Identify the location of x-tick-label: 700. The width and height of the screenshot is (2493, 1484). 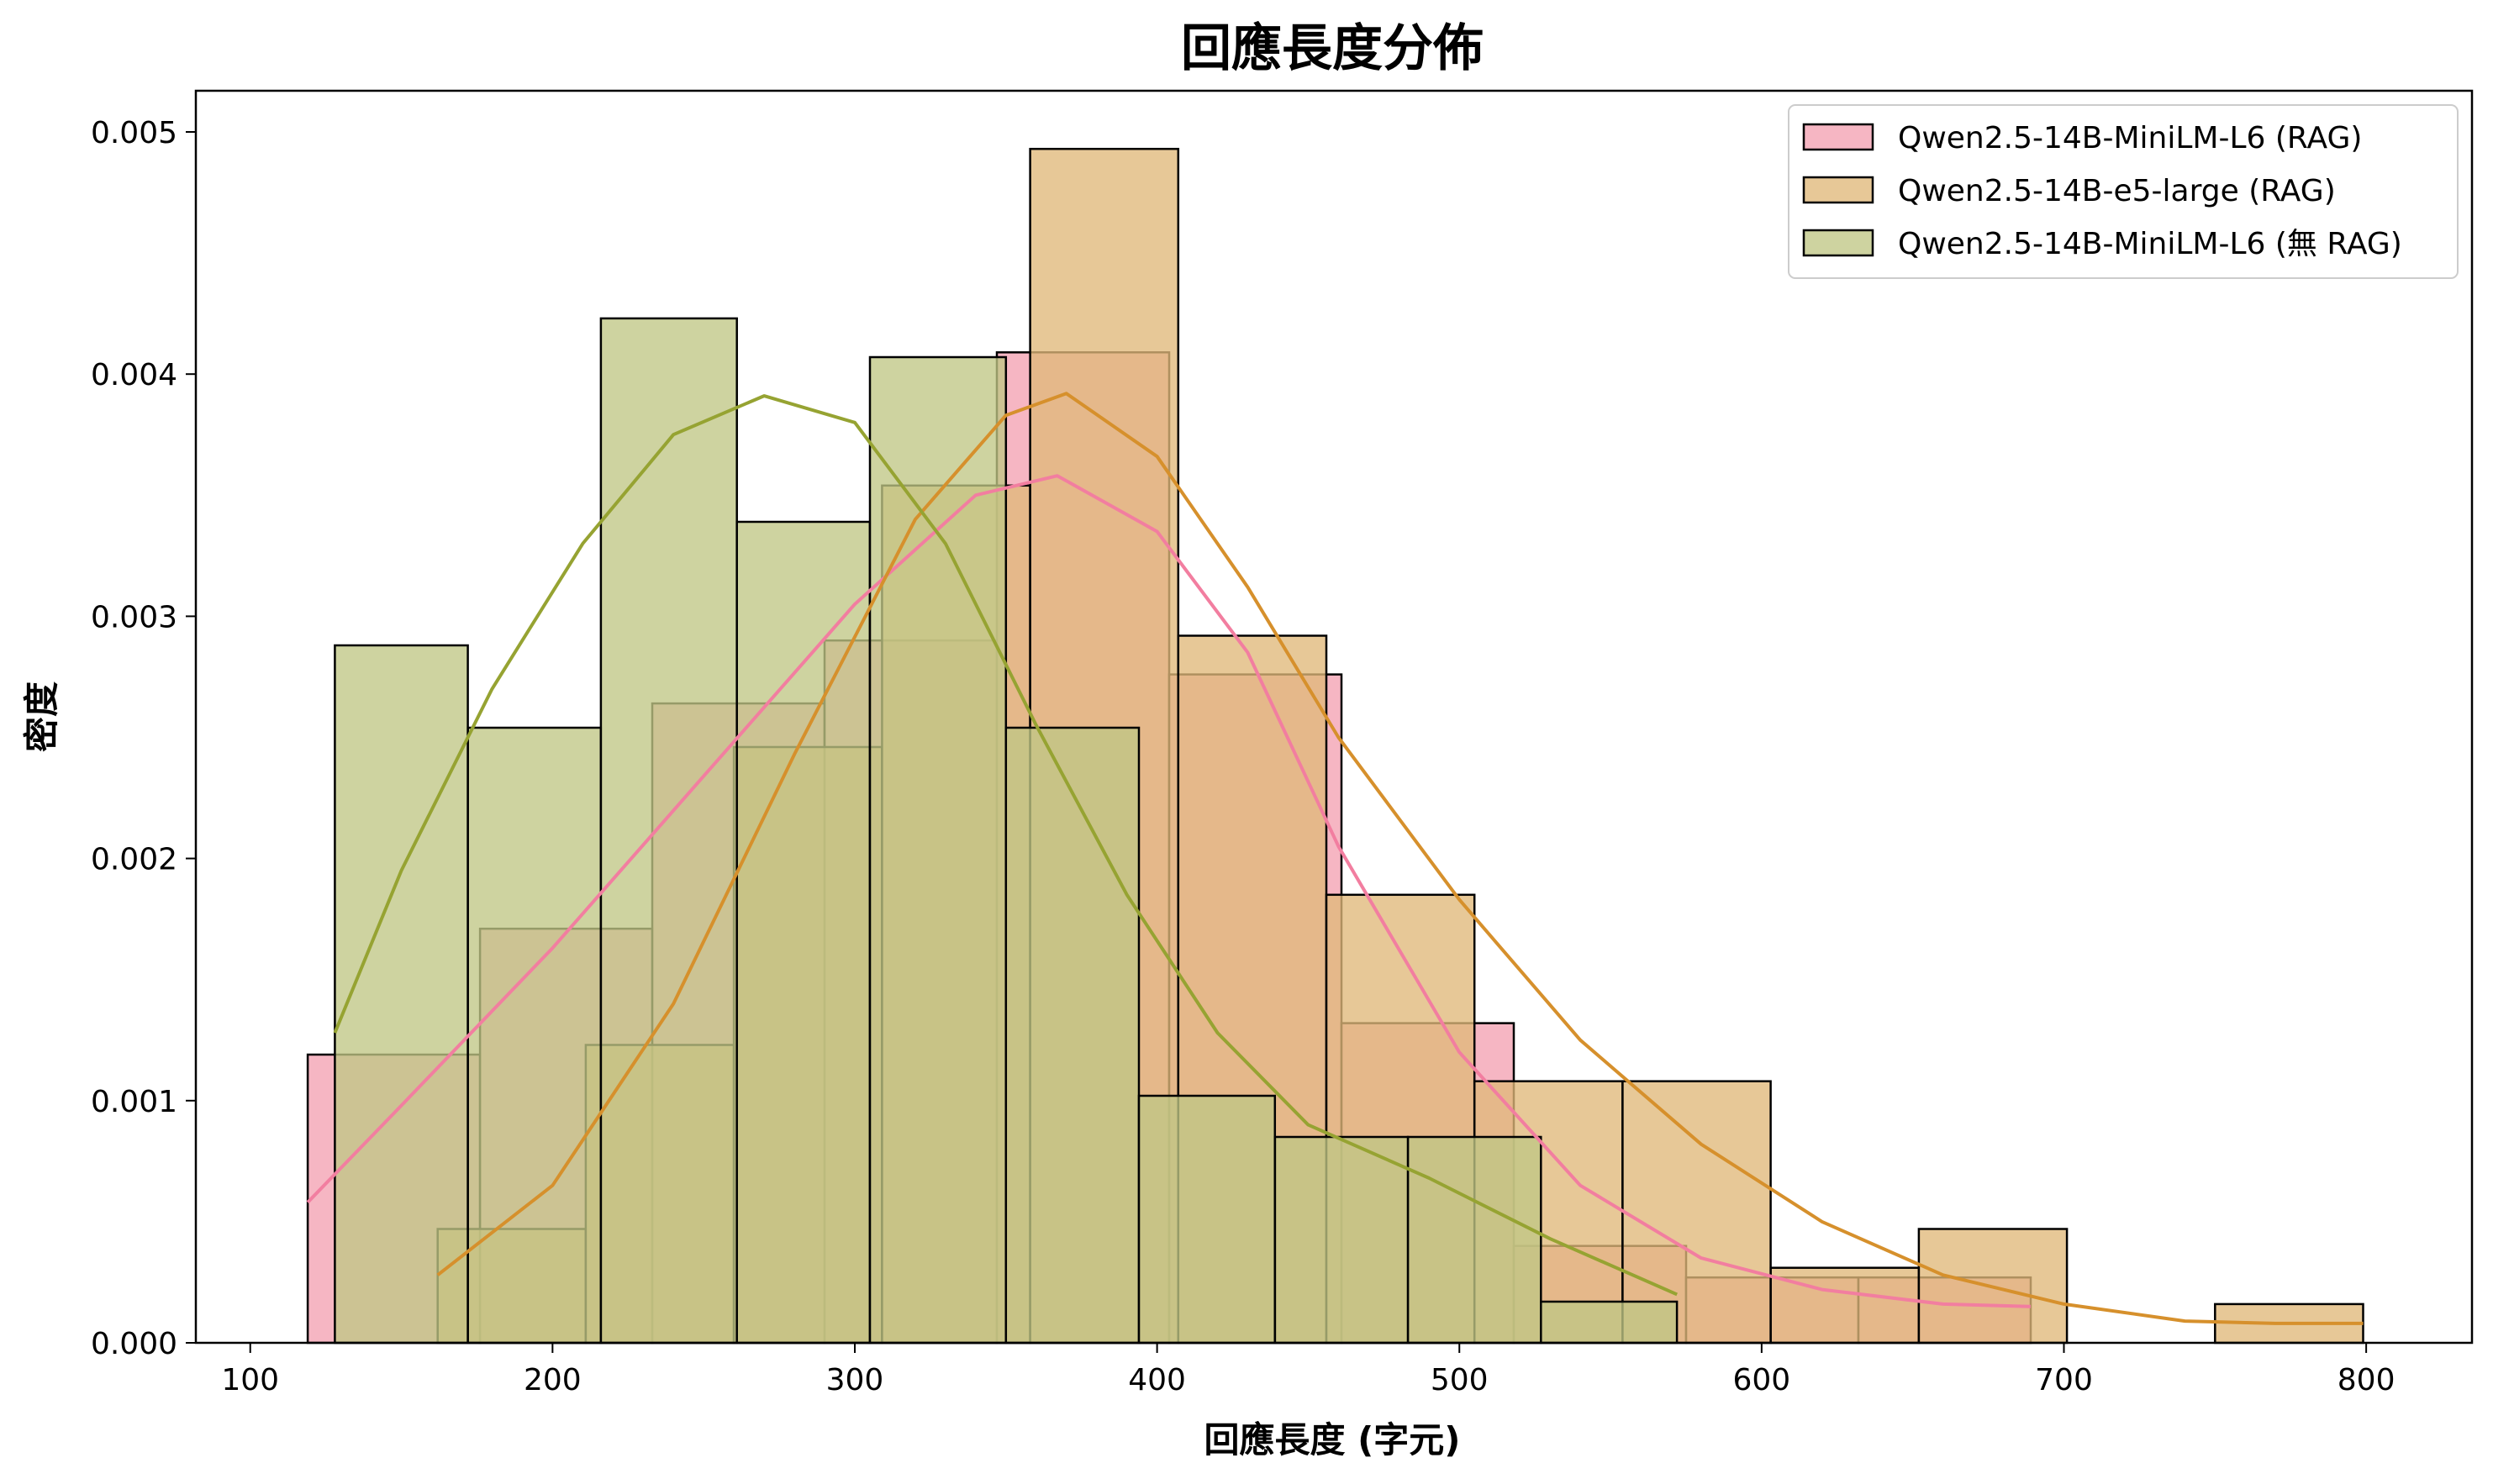
(2064, 1380).